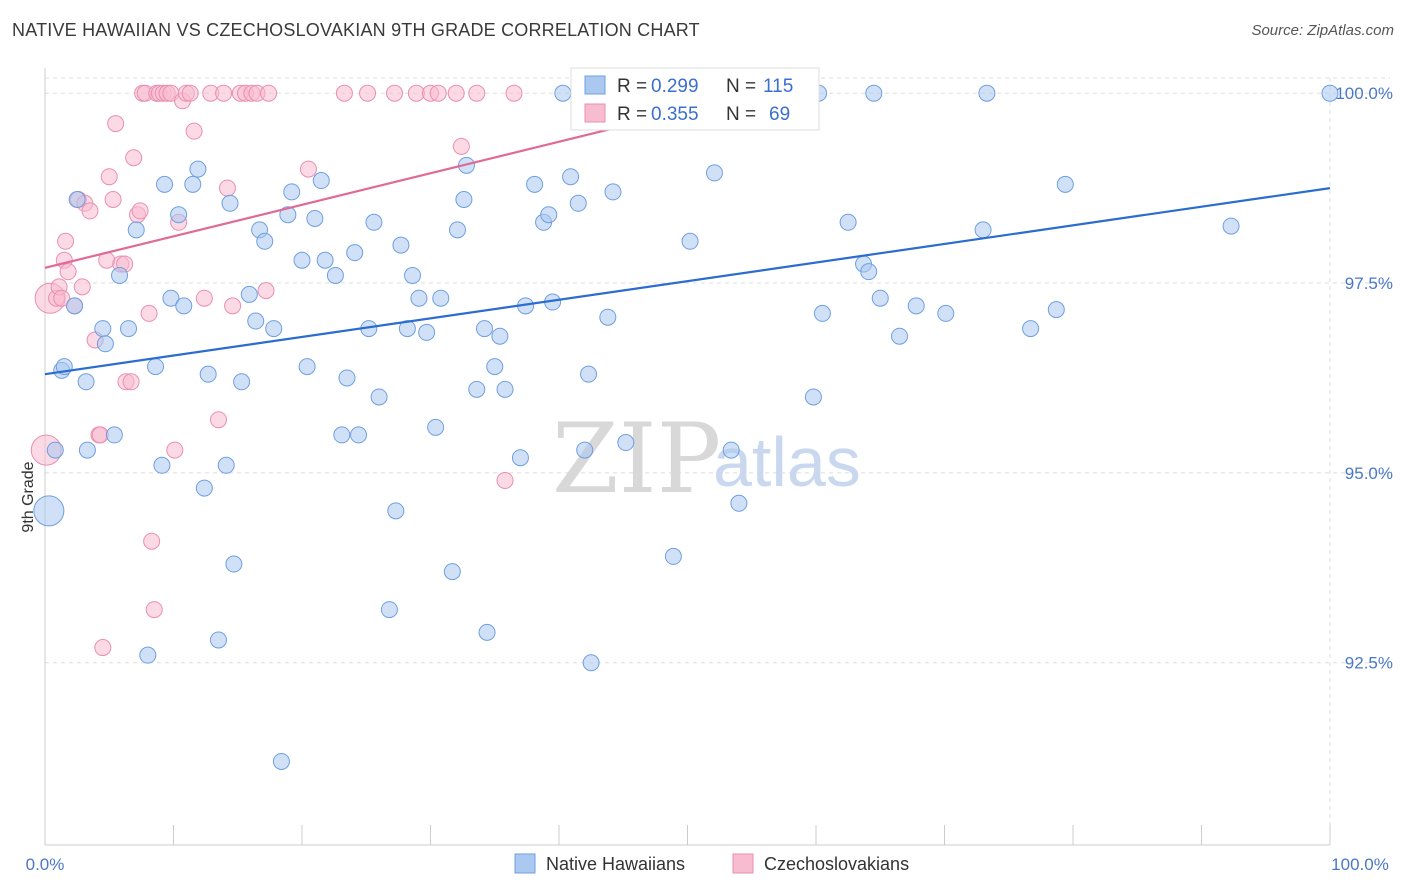 The width and height of the screenshot is (1406, 892). I want to click on y-tick-labels: 92.5% 95.0% 97.5% 100.0%, so click(1364, 378).